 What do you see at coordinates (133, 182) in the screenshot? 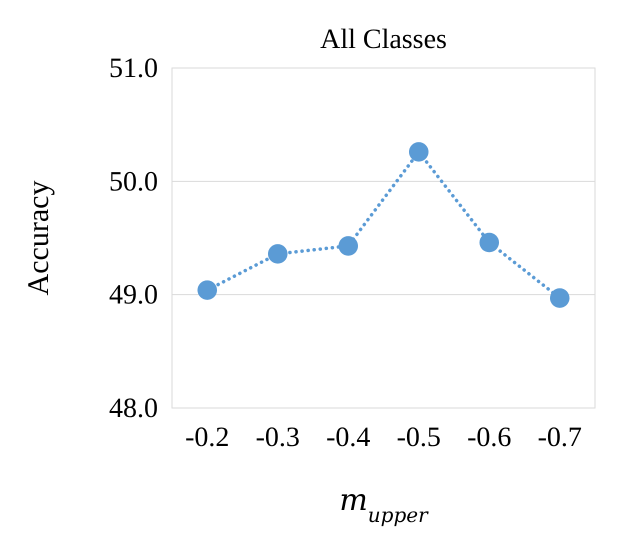
I see `y-tick-label: 50.0` at bounding box center [133, 182].